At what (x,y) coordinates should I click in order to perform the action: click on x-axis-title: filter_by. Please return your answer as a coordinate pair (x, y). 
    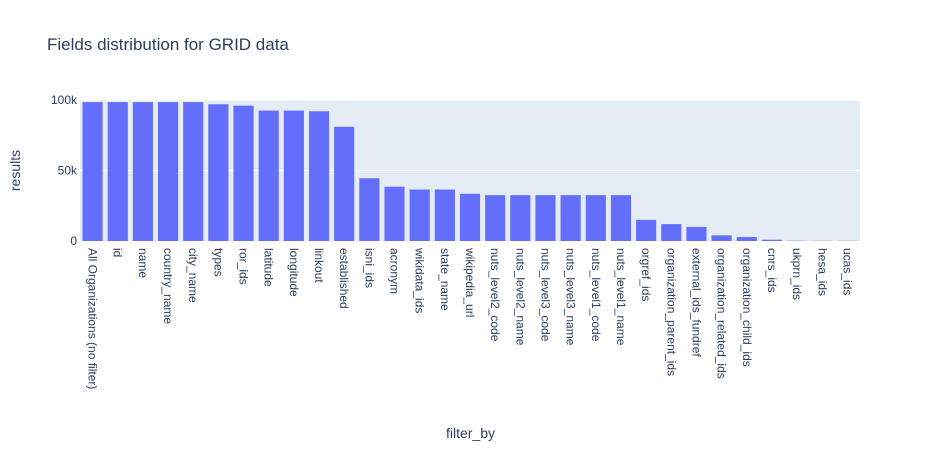
    Looking at the image, I should click on (470, 433).